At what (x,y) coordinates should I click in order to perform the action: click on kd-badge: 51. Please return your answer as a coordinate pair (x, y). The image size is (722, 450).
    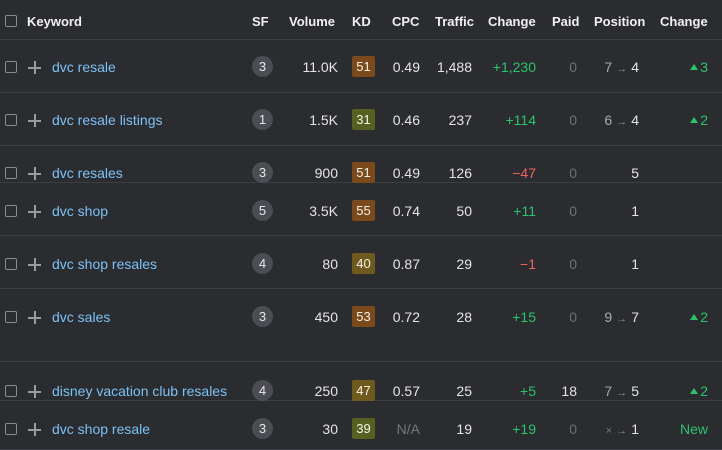
    Looking at the image, I should click on (363, 66).